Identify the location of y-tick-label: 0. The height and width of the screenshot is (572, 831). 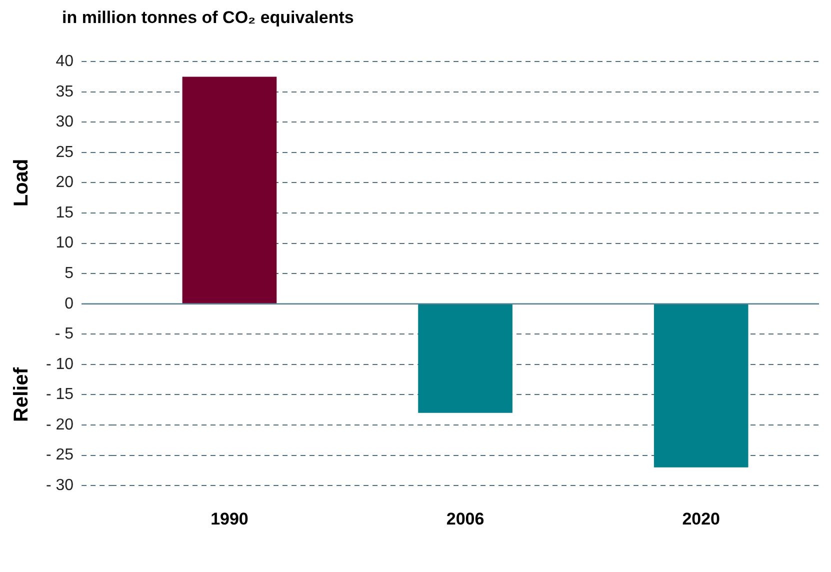
(69, 303).